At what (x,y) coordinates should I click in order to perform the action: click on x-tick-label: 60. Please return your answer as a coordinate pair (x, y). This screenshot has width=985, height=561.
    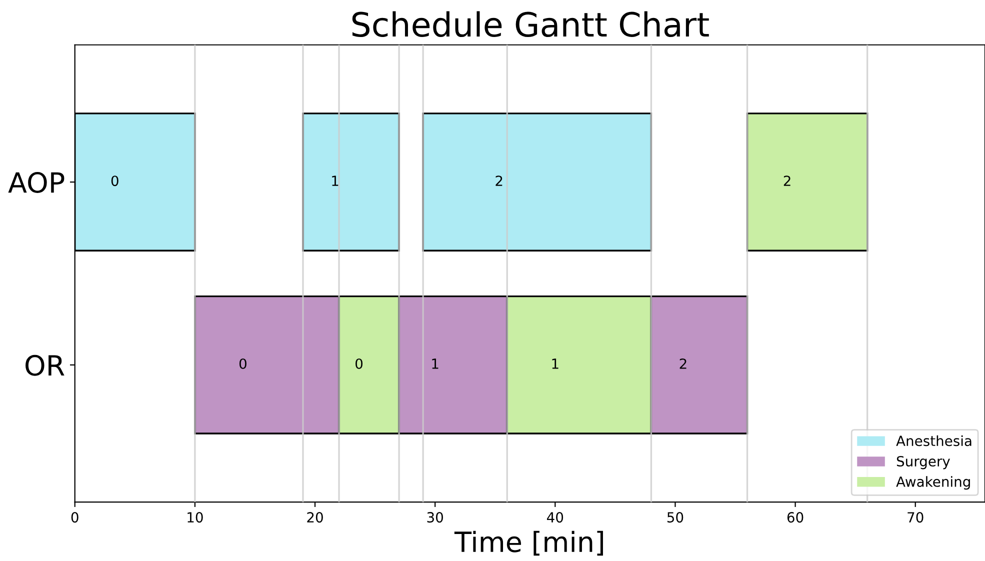
    Looking at the image, I should click on (795, 517).